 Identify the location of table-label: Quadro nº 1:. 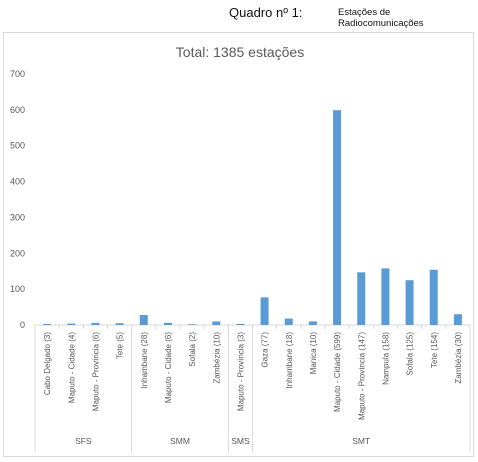
(266, 12).